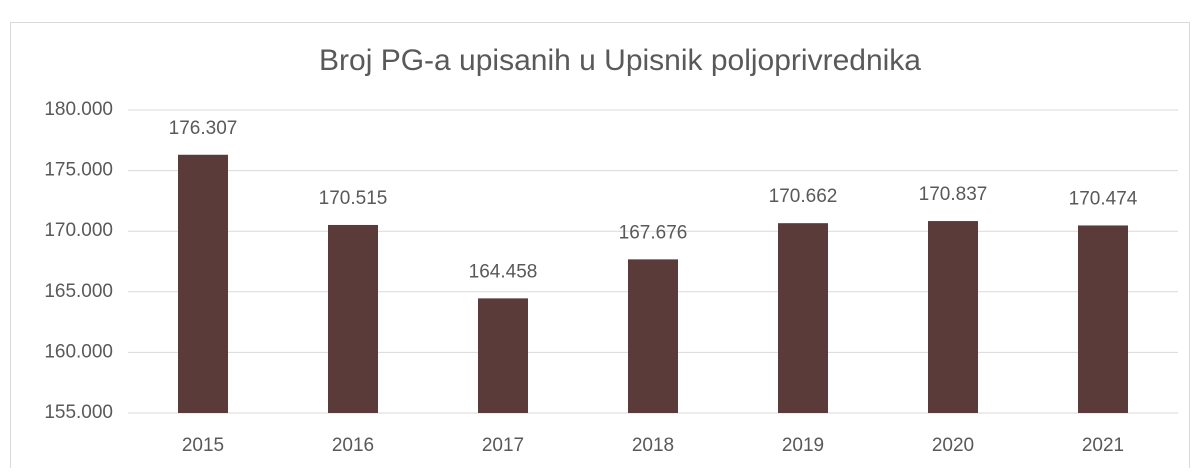  I want to click on x-tick-label: 2018, so click(653, 445).